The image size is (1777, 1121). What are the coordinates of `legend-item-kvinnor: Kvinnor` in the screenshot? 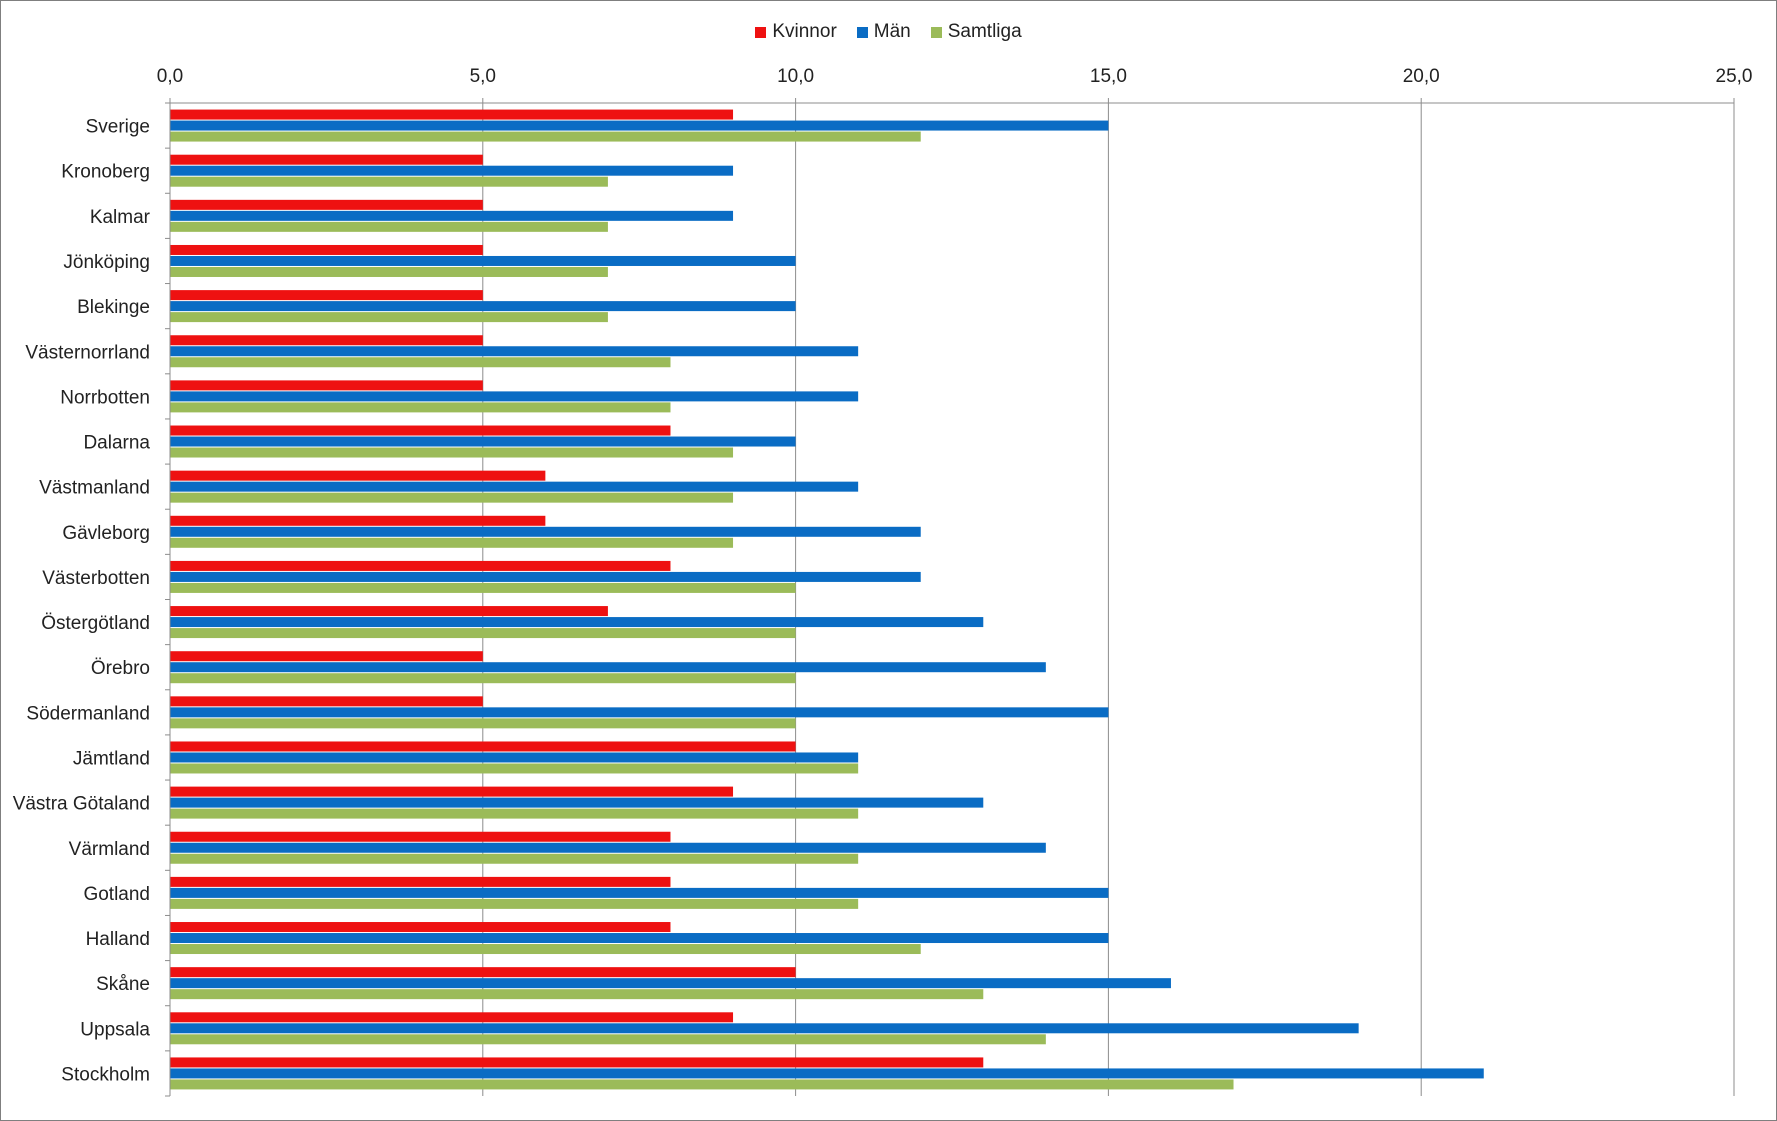 It's located at (796, 32).